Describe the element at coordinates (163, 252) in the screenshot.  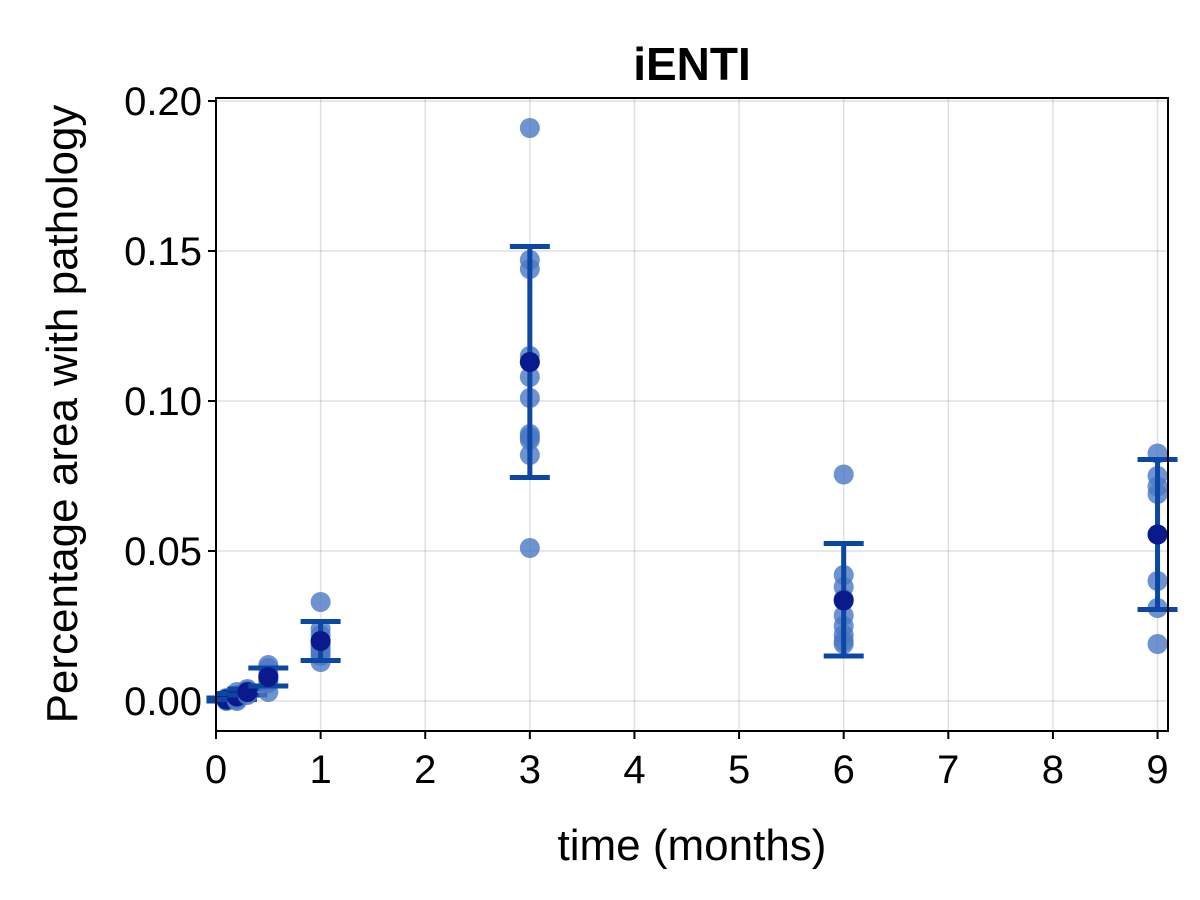
I see `y-tick-label: 0.15` at that location.